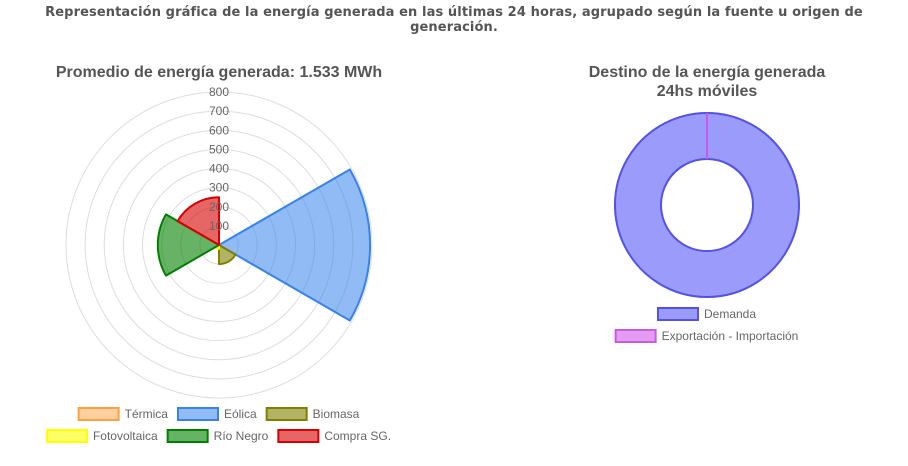 This screenshot has width=908, height=466. What do you see at coordinates (147, 414) in the screenshot?
I see `legend-label: Térmica` at bounding box center [147, 414].